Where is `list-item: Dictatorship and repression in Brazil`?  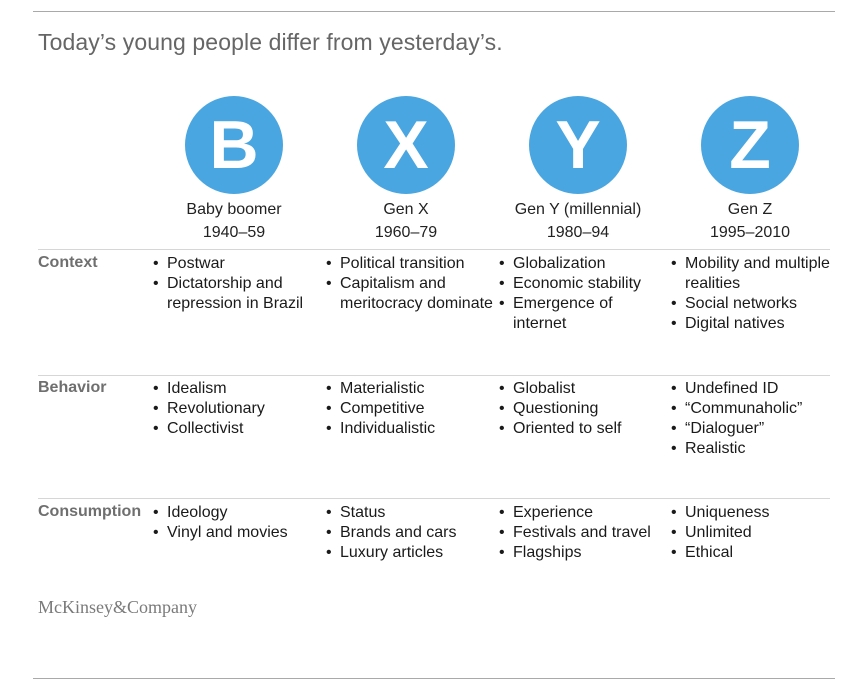
list-item: Dictatorship and repression in Brazil is located at coordinates (237, 294).